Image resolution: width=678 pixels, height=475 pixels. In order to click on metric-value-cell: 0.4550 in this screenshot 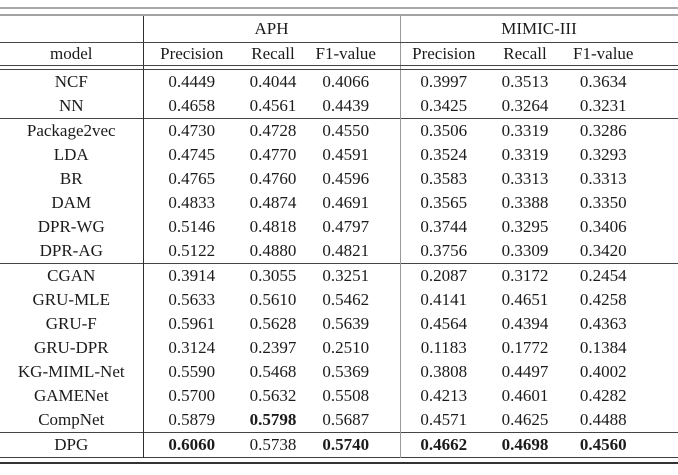, I will do `click(353, 130)`.